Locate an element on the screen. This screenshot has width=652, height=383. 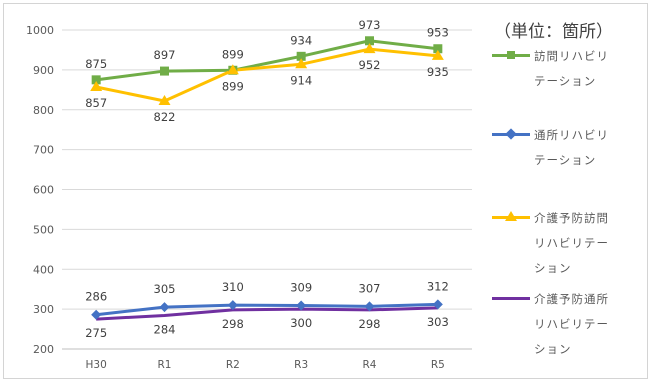
data-label: 914 is located at coordinates (301, 80).